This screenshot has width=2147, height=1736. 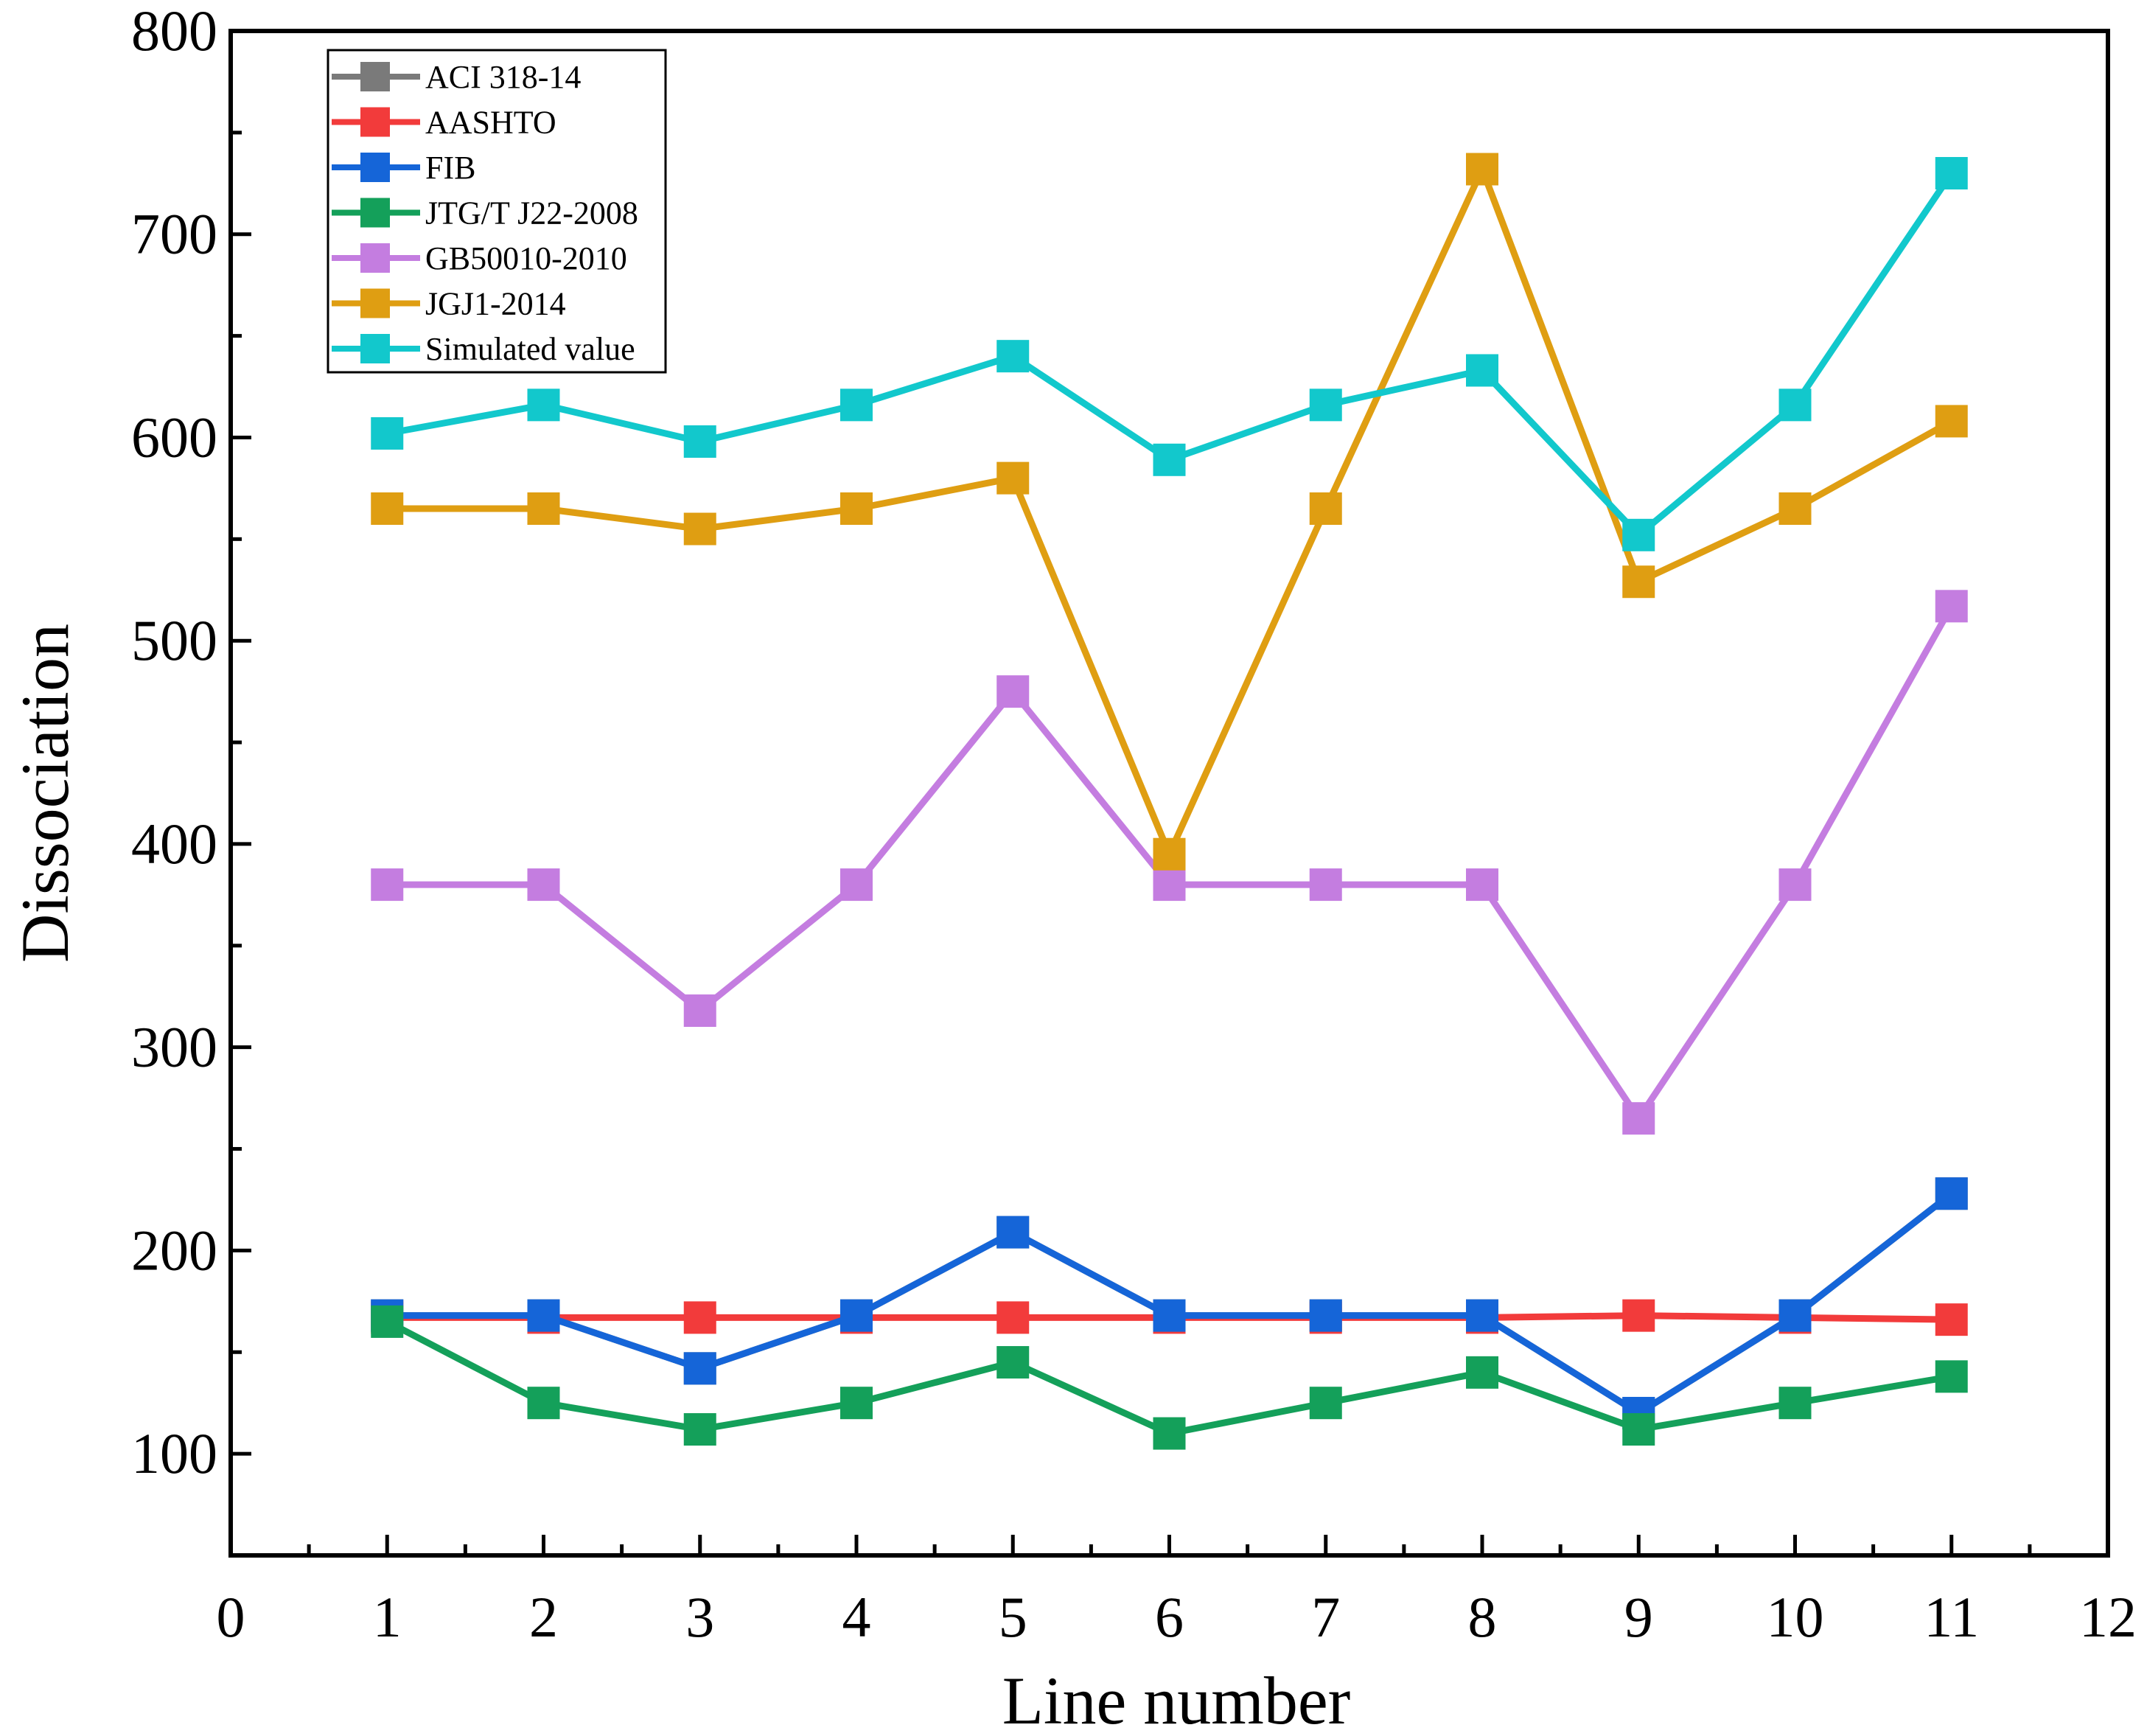 What do you see at coordinates (491, 123) in the screenshot?
I see `legend-label: AASHTO` at bounding box center [491, 123].